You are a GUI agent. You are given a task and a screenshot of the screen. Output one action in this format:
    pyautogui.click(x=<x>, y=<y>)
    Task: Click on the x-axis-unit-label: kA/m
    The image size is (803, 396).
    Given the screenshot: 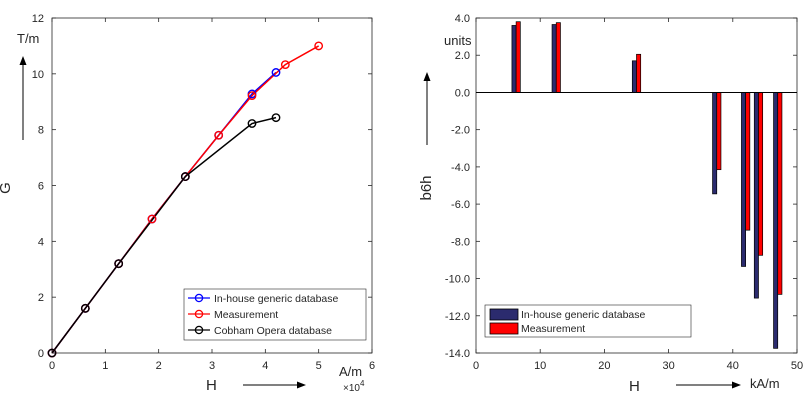 What is the action you would take?
    pyautogui.click(x=765, y=383)
    